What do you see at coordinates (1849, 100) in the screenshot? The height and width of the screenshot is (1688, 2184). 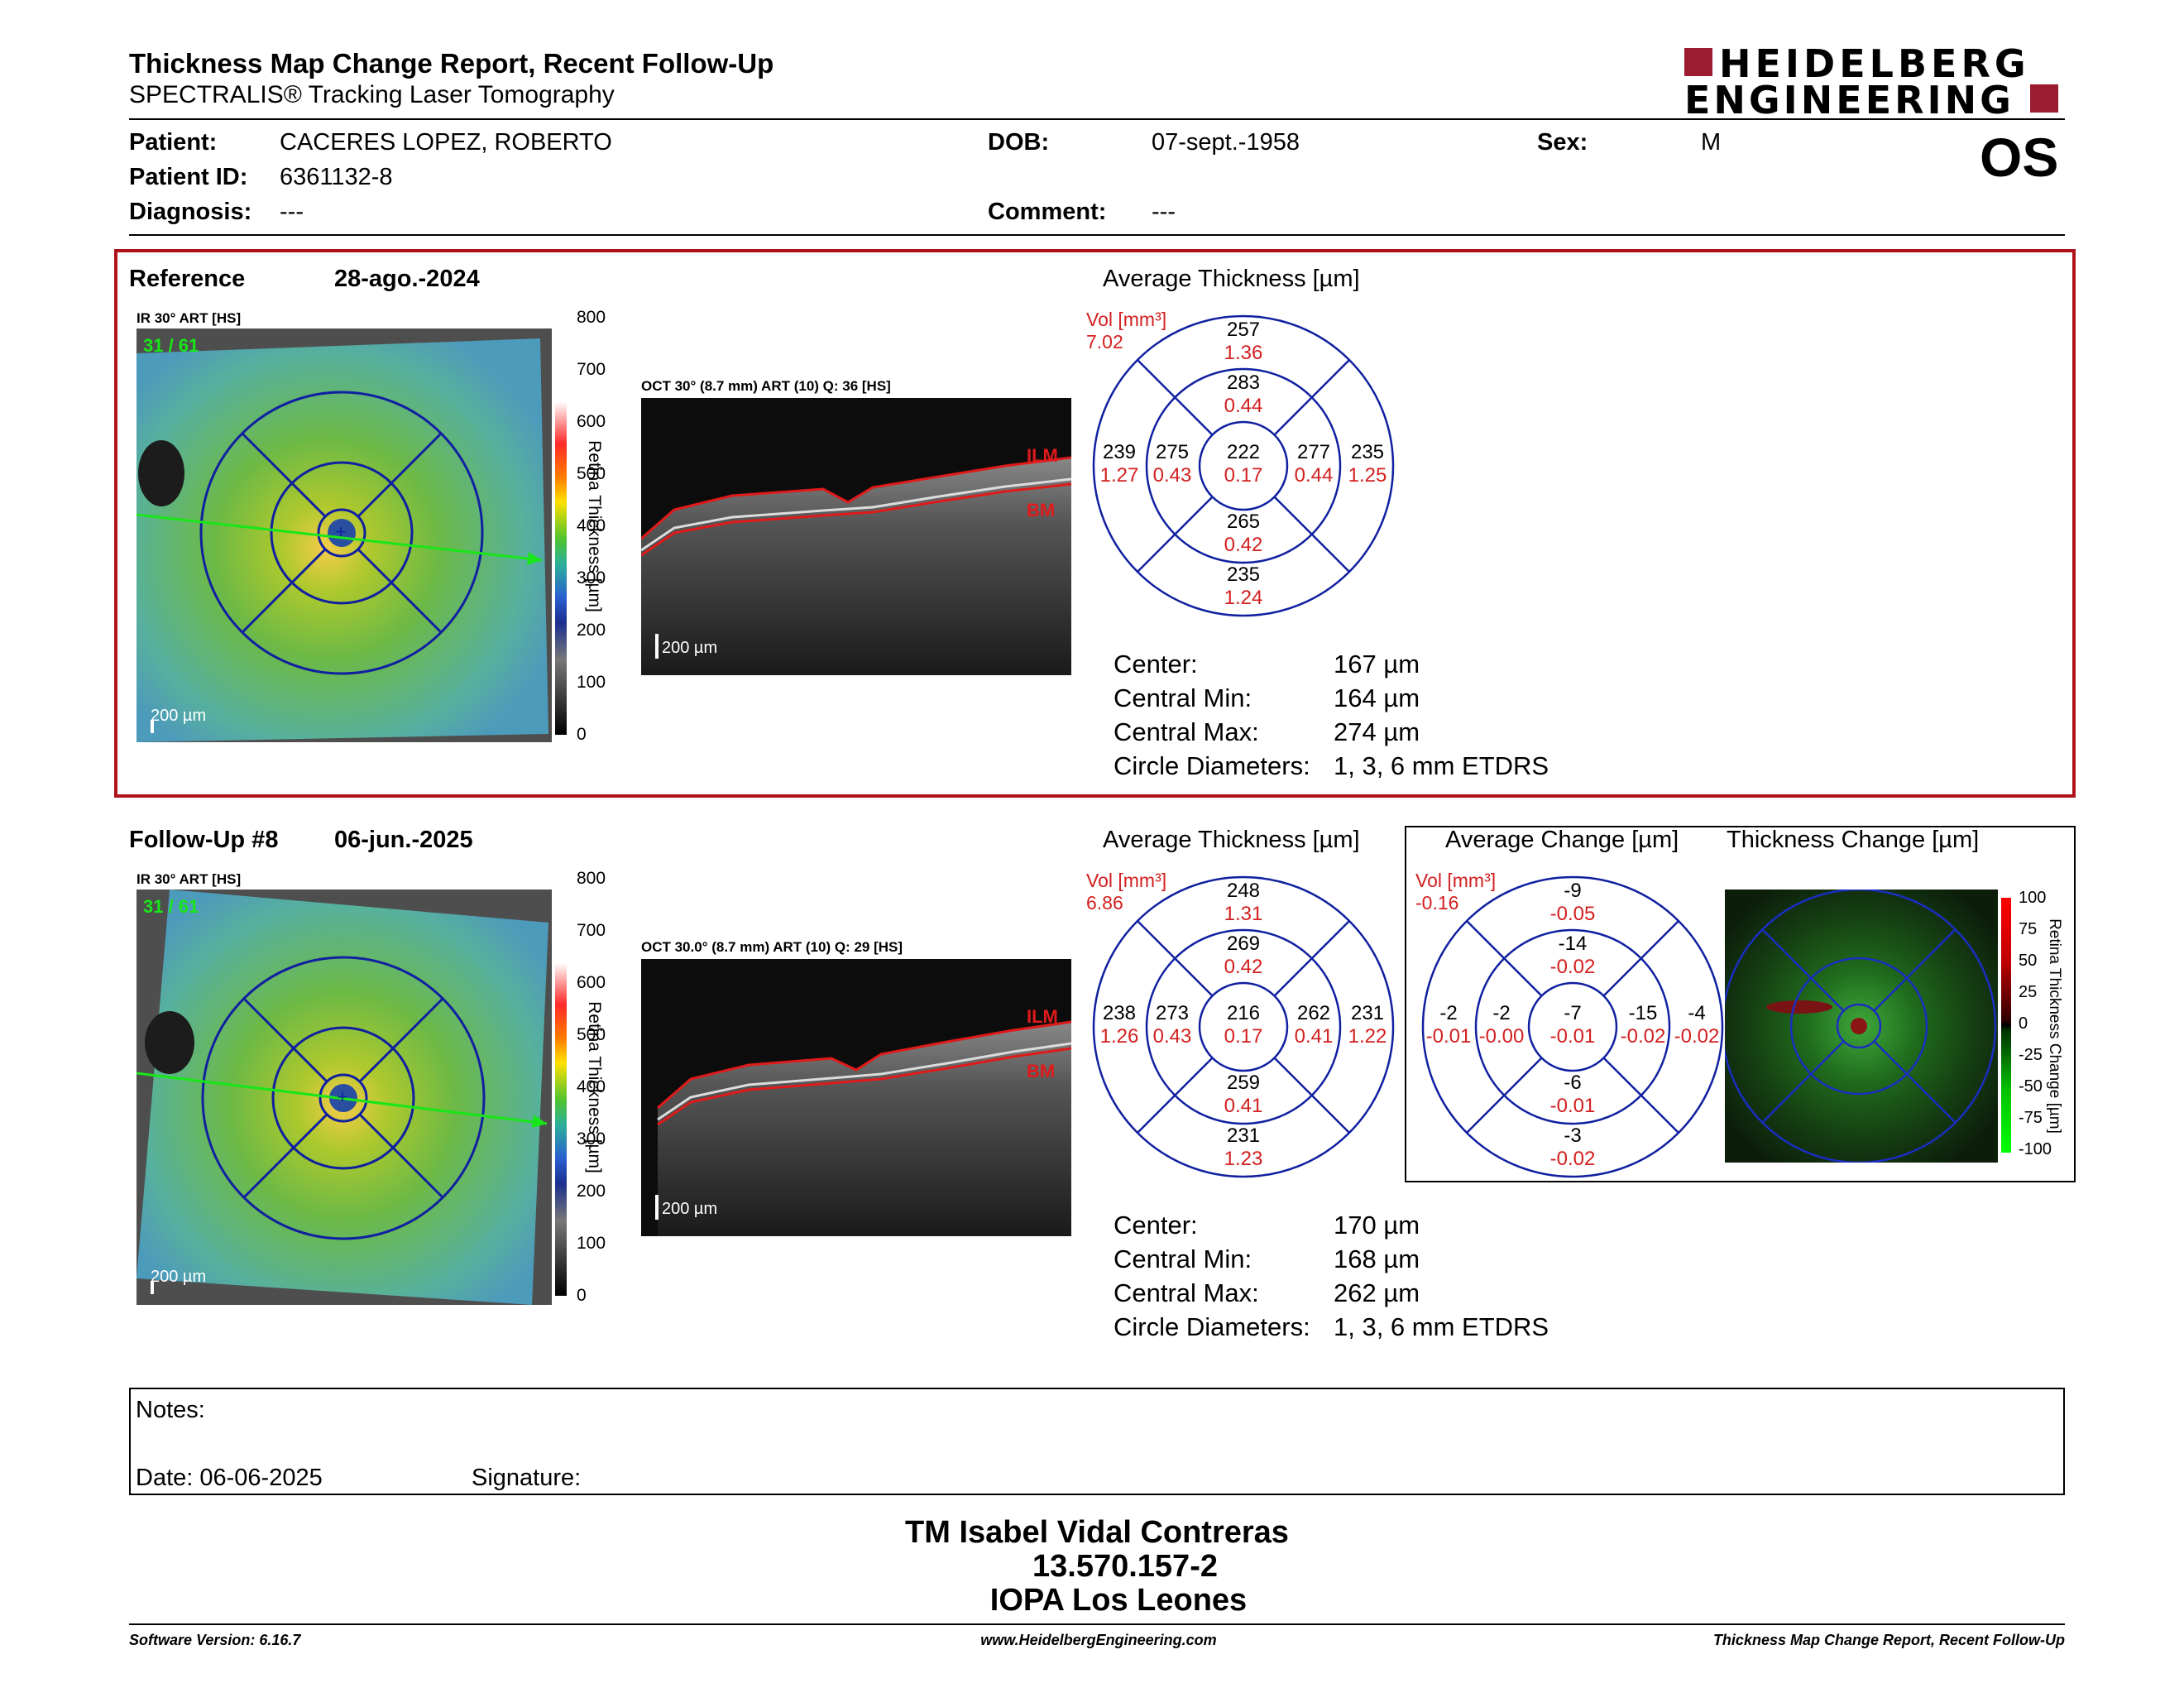 I see `brand-line2: ENGINEERING` at bounding box center [1849, 100].